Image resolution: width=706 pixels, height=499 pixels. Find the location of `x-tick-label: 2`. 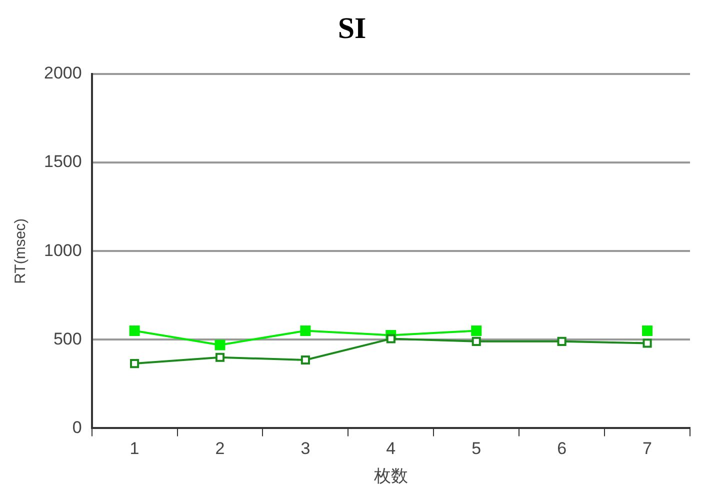

x-tick-label: 2 is located at coordinates (220, 448).